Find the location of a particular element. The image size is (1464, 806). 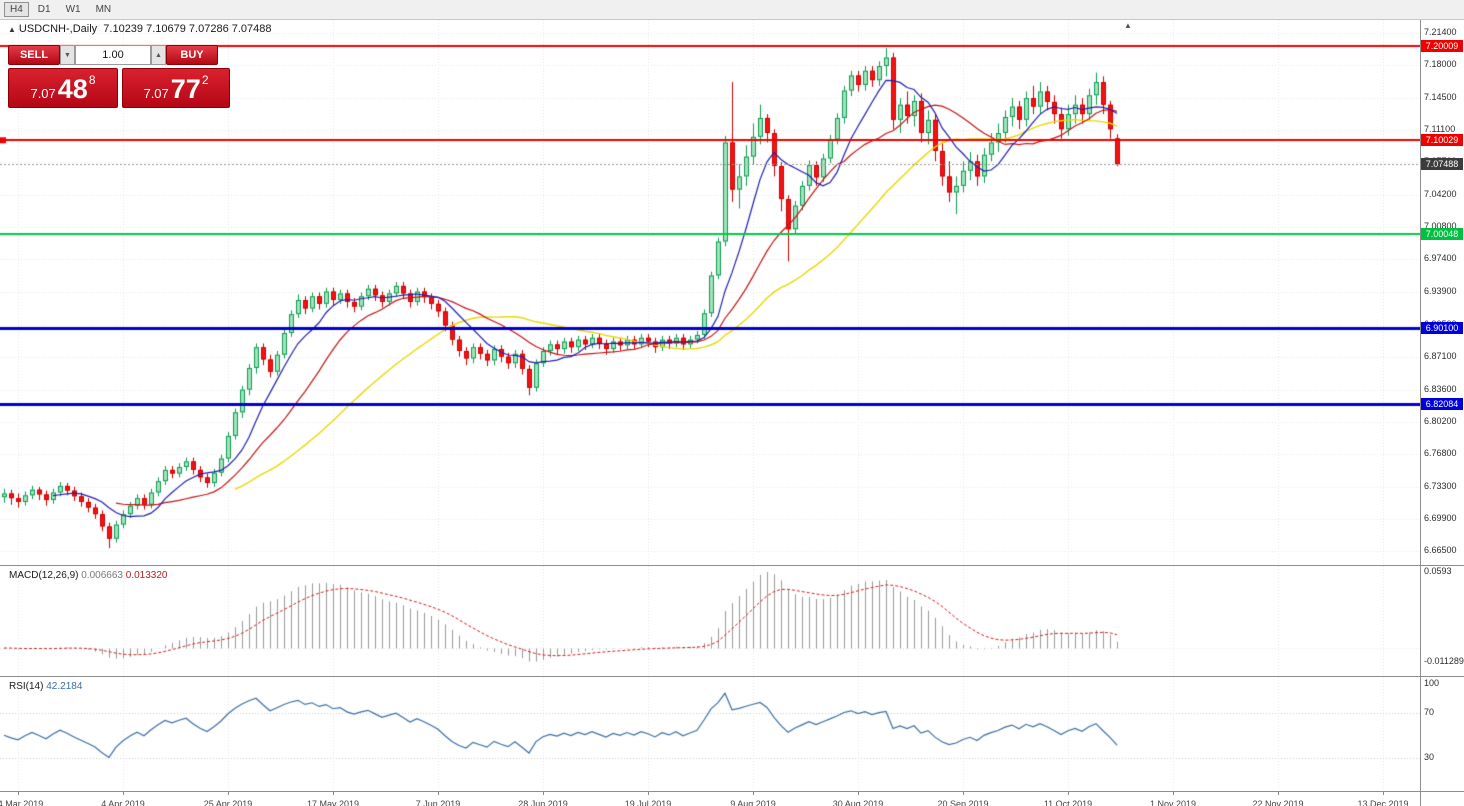

price-scale-tick: 6.69900 is located at coordinates (1440, 517).